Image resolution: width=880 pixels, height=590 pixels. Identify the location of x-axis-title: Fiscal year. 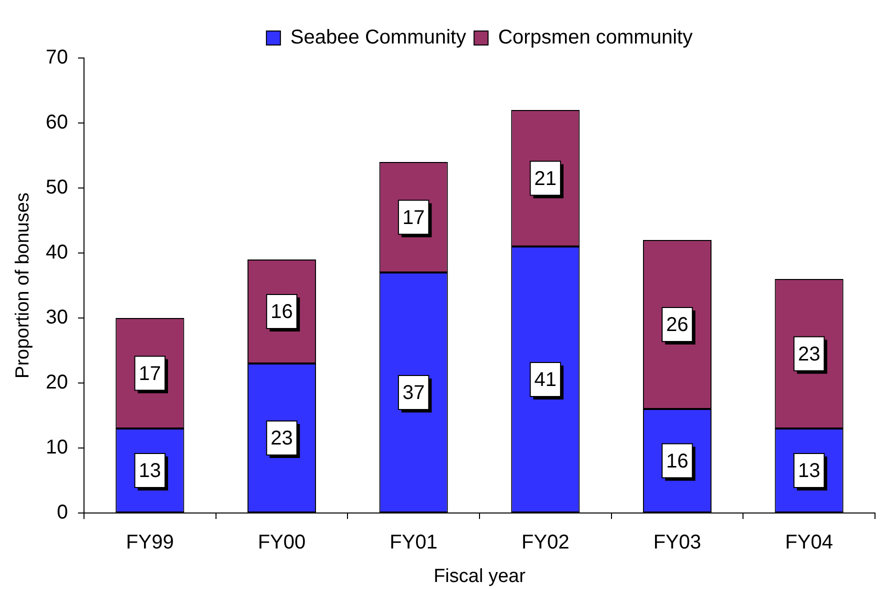
(480, 576).